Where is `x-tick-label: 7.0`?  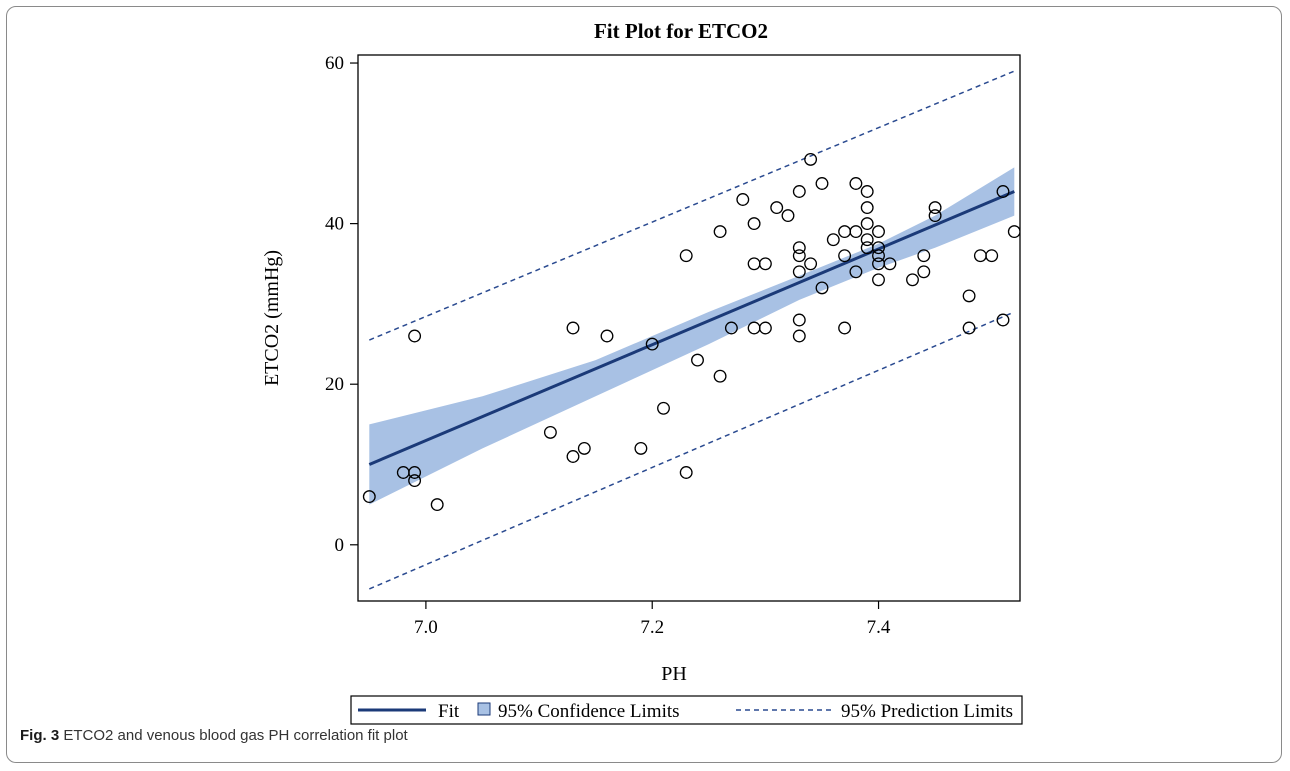 x-tick-label: 7.0 is located at coordinates (426, 627).